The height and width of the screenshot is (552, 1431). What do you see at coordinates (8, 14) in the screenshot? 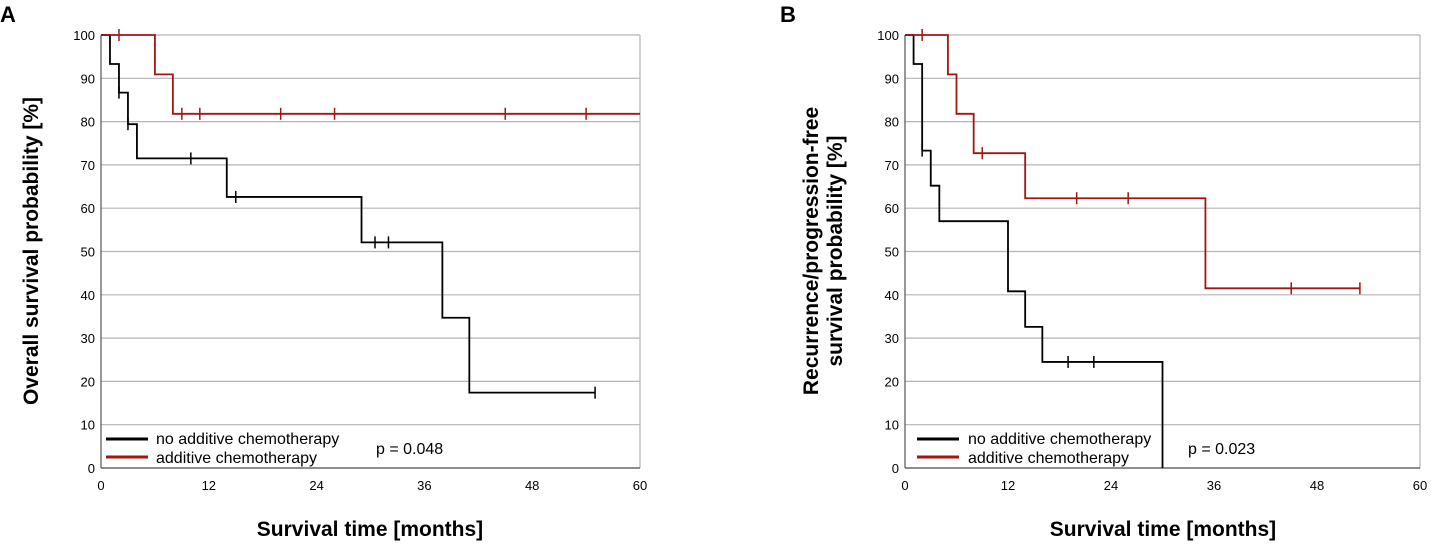
I see `panel-a-letter: A` at bounding box center [8, 14].